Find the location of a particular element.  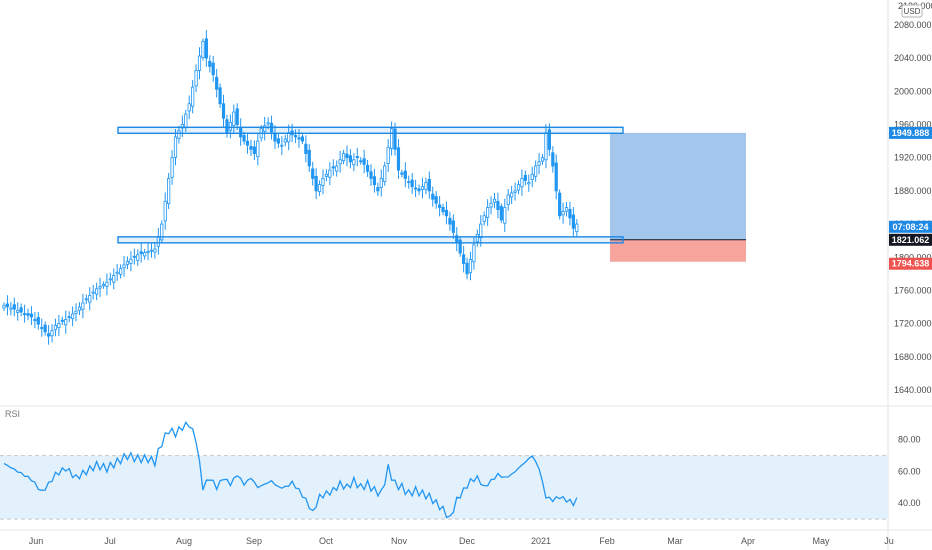

profit-target-zone is located at coordinates (678, 186).